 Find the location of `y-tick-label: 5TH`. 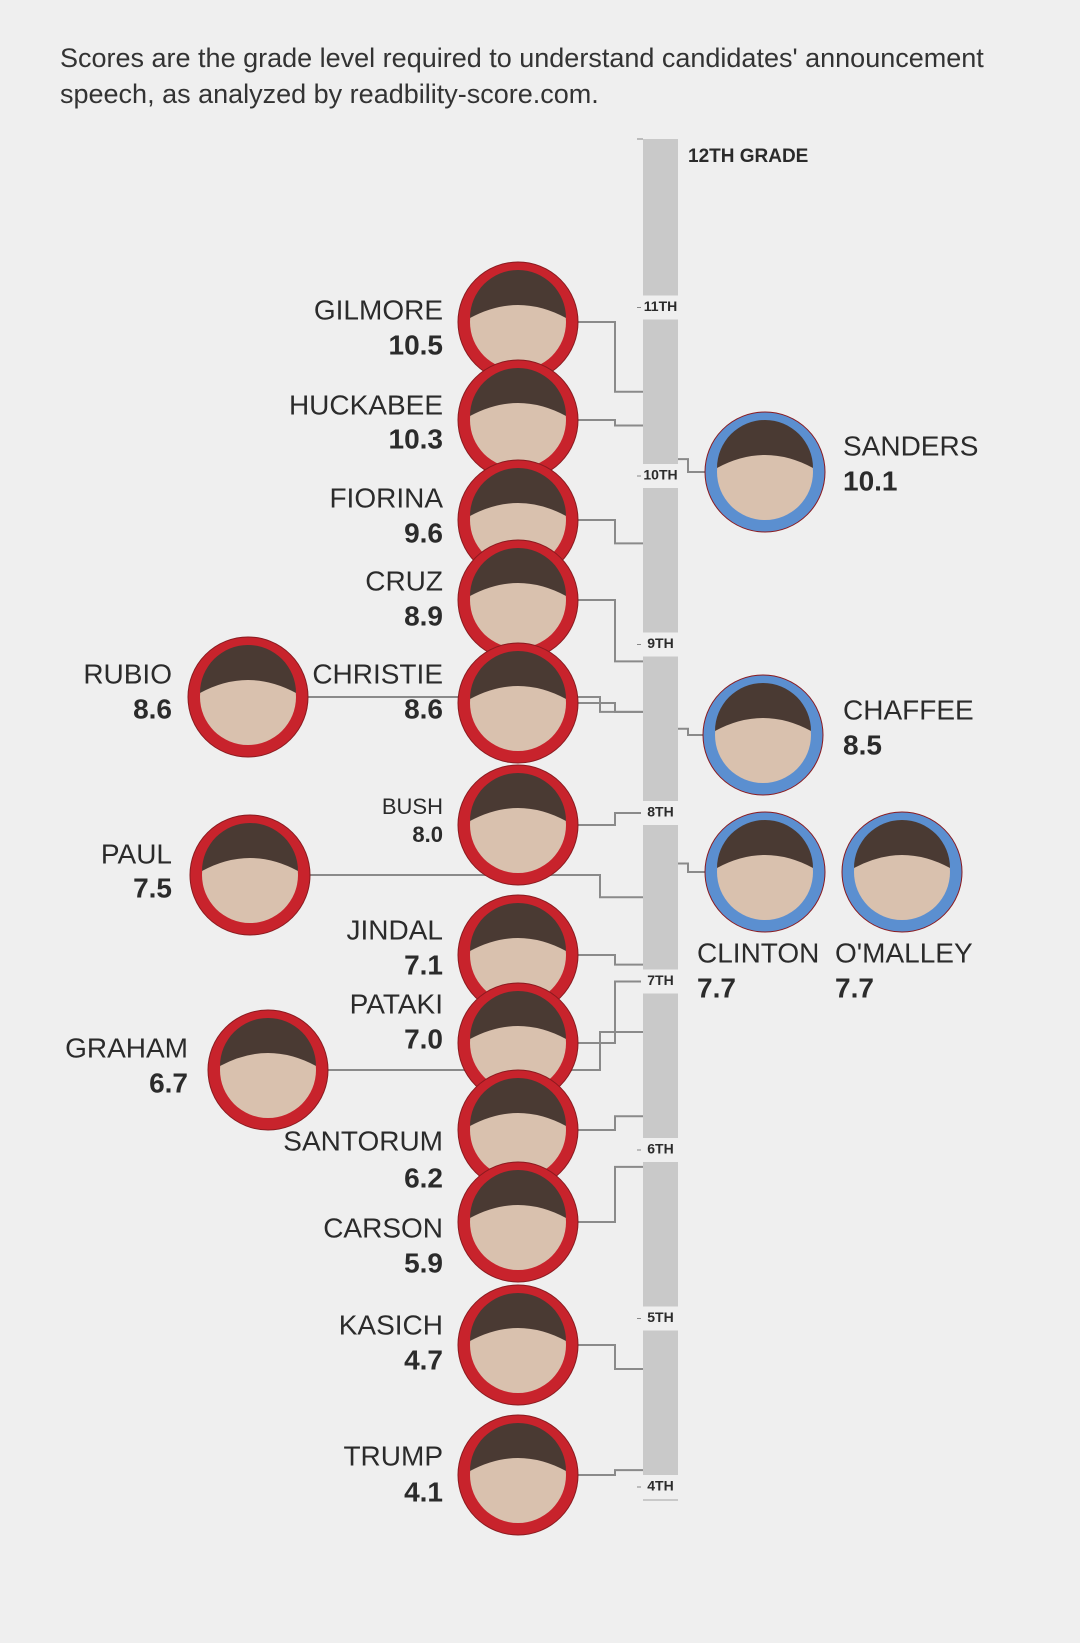

y-tick-label: 5TH is located at coordinates (660, 1317).